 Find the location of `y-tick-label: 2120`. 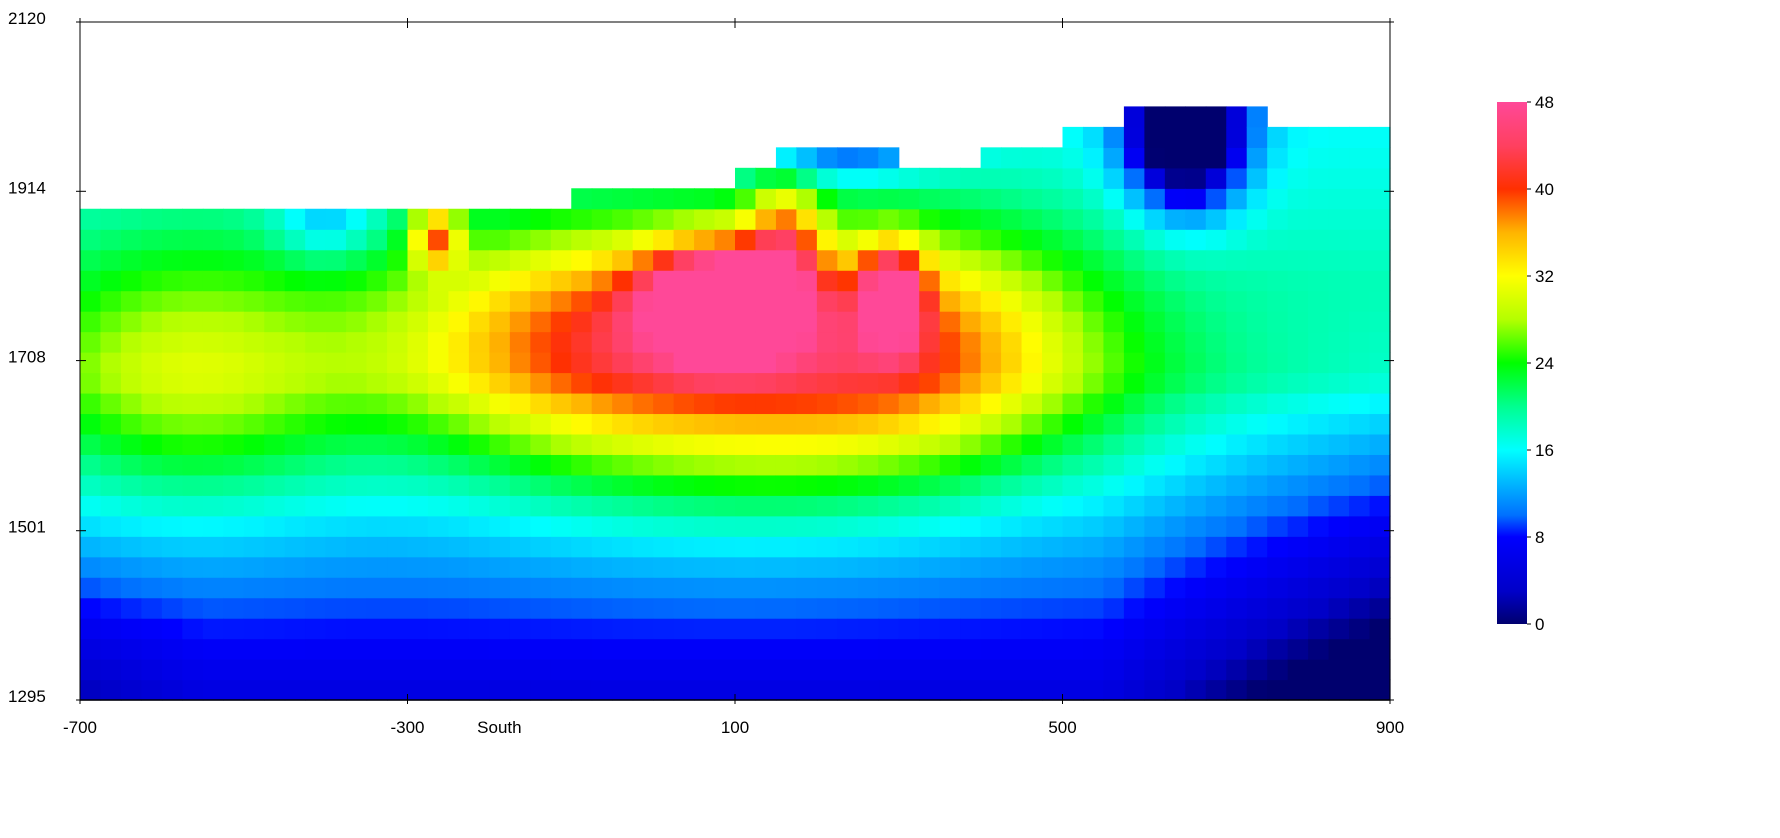

y-tick-label: 2120 is located at coordinates (27, 18).